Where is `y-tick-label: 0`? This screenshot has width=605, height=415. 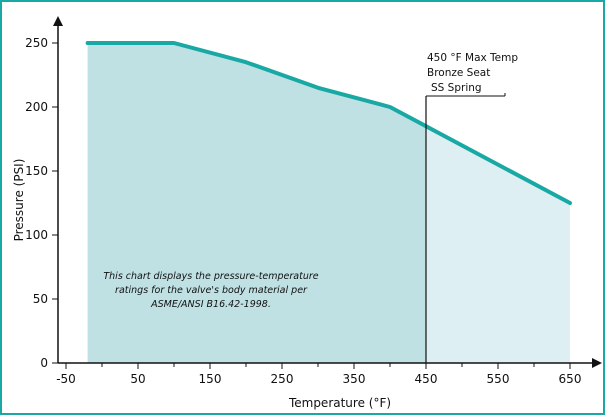 y-tick-label: 0 is located at coordinates (44, 363).